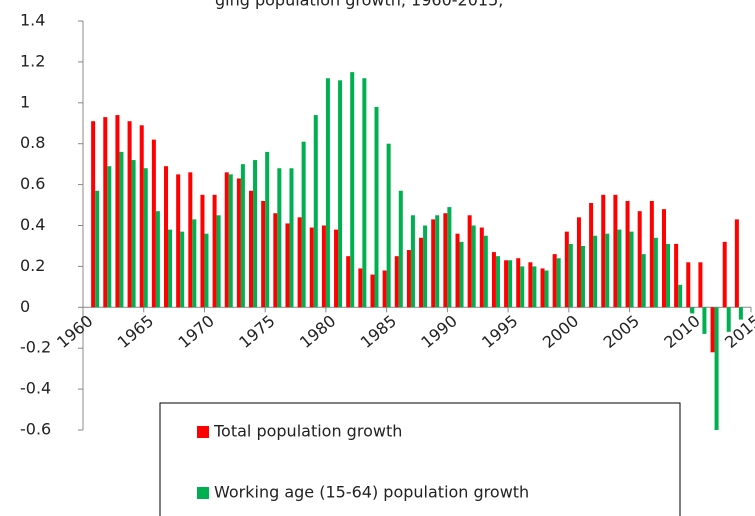 Image resolution: width=755 pixels, height=516 pixels. Describe the element at coordinates (256, 331) in the screenshot. I see `x-tick-label: 1975` at that location.